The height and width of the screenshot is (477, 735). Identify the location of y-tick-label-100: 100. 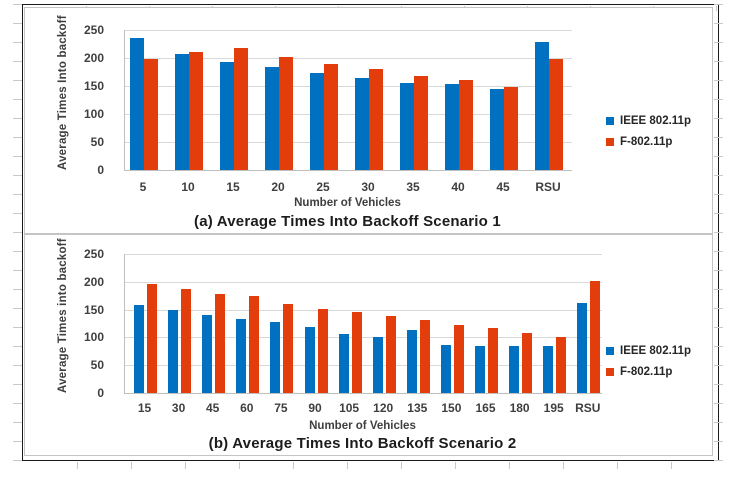
(93, 114).